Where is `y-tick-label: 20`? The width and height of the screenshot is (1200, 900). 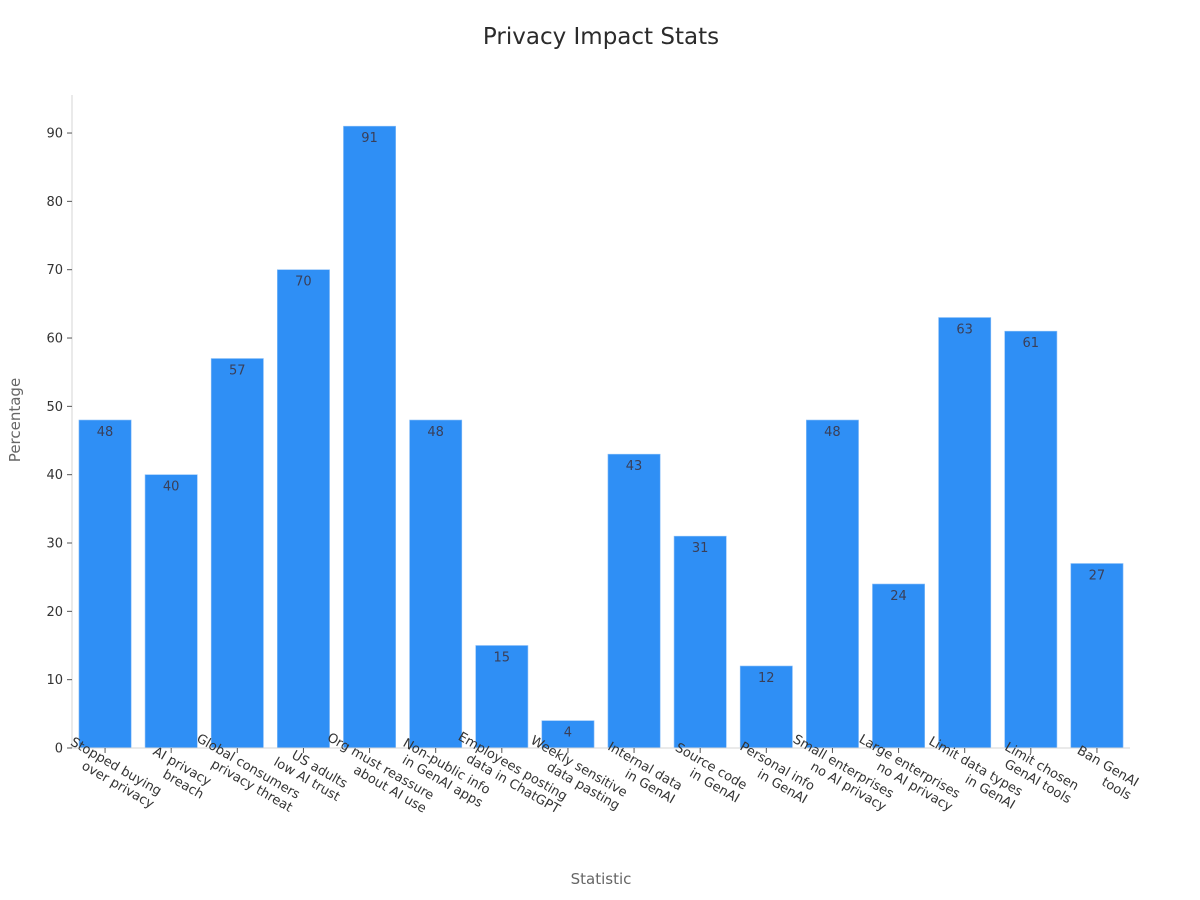
y-tick-label: 20 is located at coordinates (54, 612).